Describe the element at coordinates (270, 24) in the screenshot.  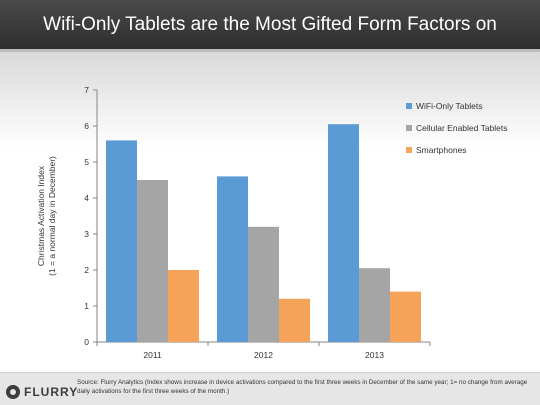
I see `title-bar` at that location.